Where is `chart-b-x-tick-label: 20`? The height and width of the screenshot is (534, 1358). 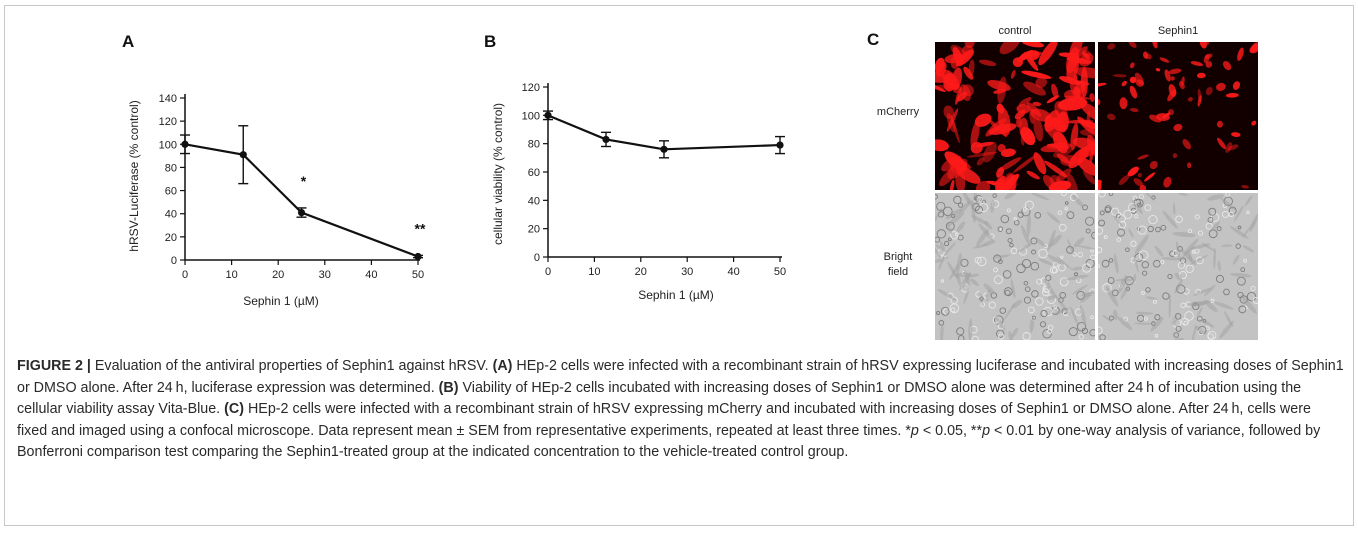
chart-b-x-tick-label: 20 is located at coordinates (641, 272).